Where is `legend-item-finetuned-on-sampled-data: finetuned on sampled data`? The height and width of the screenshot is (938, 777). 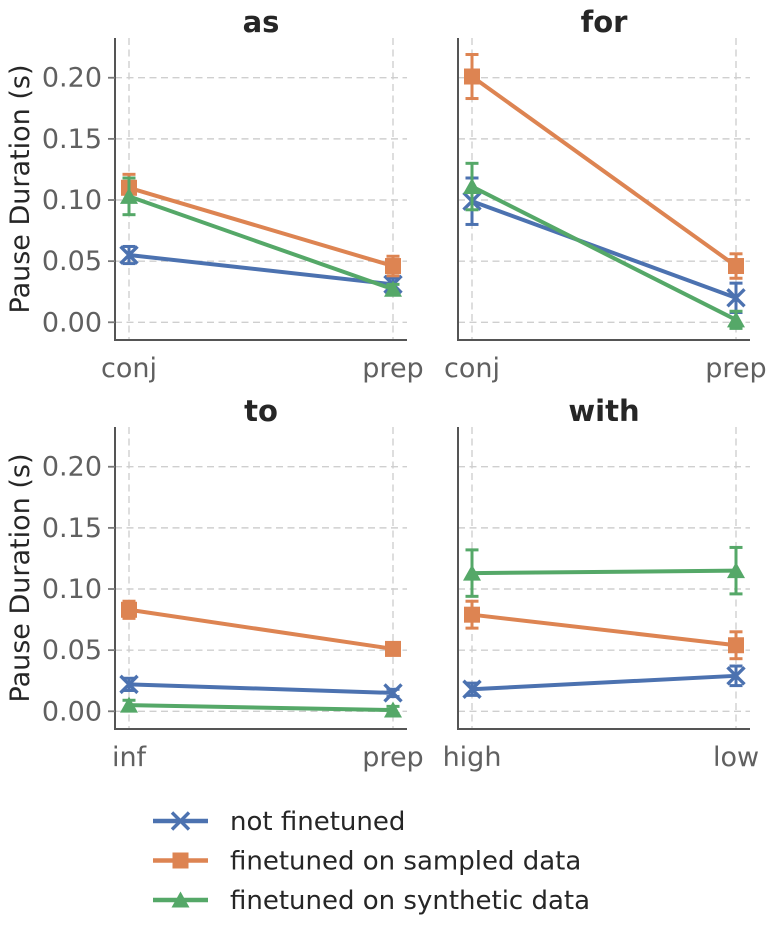 legend-item-finetuned-on-sampled-data: finetuned on sampled data is located at coordinates (367, 862).